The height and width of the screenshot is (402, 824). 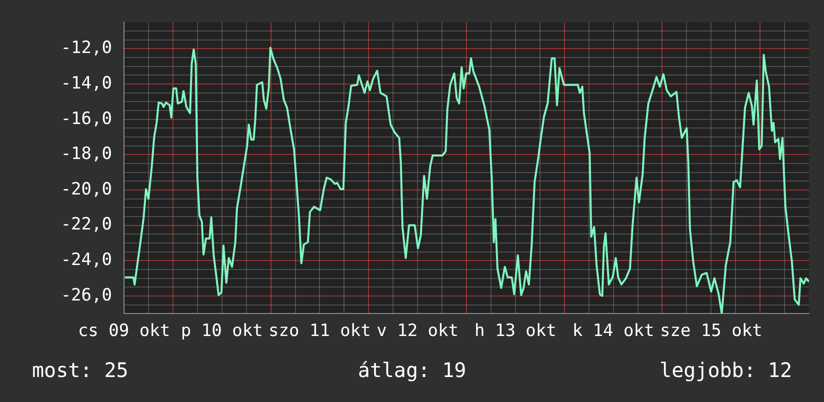 What do you see at coordinates (86, 118) in the screenshot?
I see `y-tick-label: -16,0` at bounding box center [86, 118].